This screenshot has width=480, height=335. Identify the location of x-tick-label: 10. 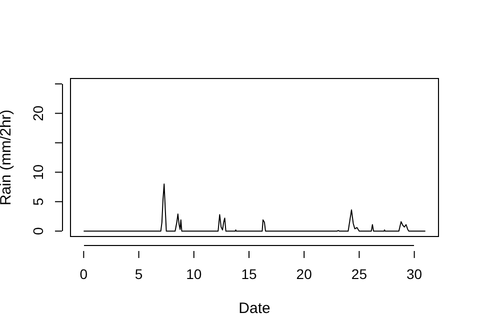
(194, 274).